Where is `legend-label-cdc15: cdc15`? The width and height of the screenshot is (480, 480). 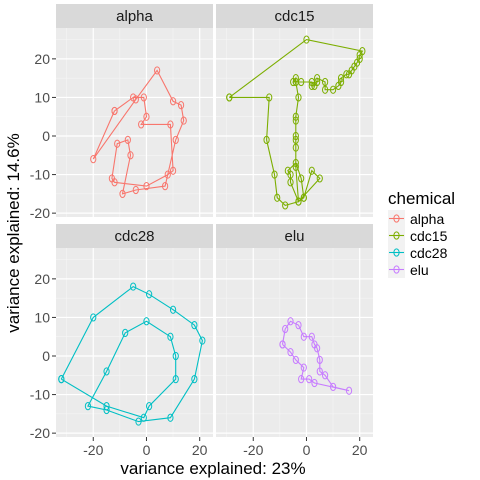 legend-label-cdc15: cdc15 is located at coordinates (429, 236).